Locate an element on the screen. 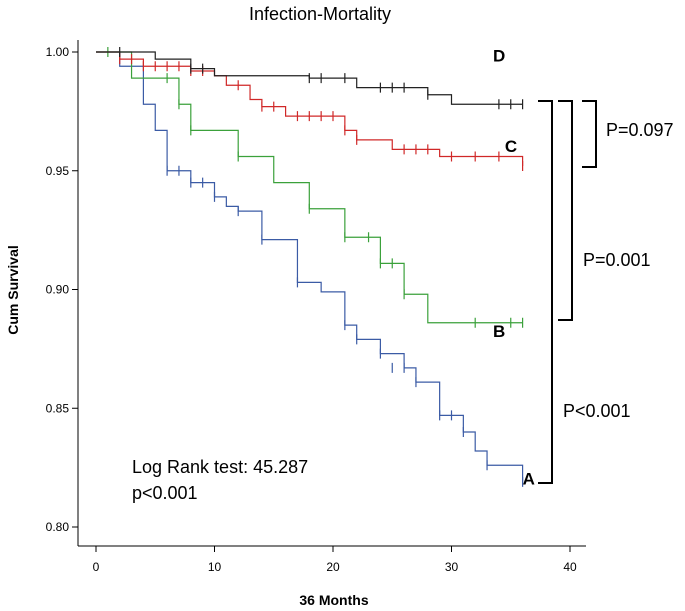 This screenshot has height=611, width=685. p-value-c-d: P=0.097 is located at coordinates (640, 130).